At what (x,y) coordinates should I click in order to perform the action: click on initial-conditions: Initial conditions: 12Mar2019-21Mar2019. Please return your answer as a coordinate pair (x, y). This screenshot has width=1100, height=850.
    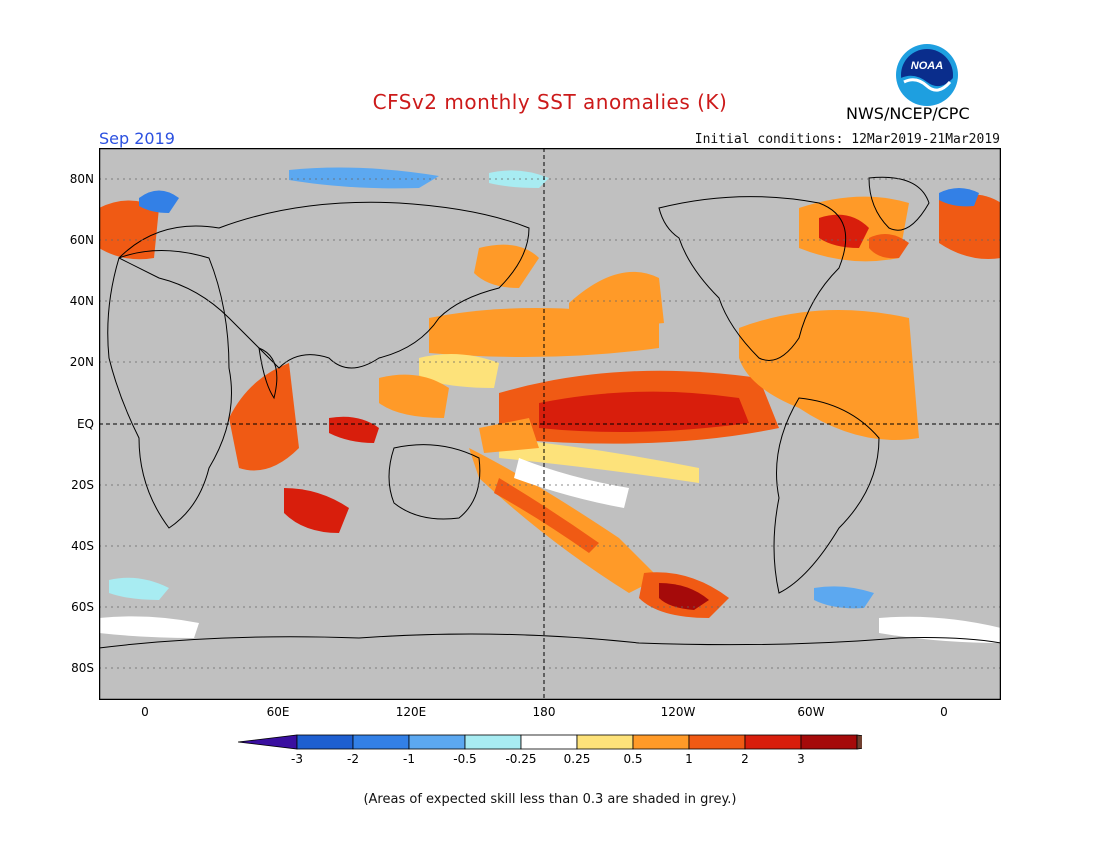
    Looking at the image, I should click on (847, 139).